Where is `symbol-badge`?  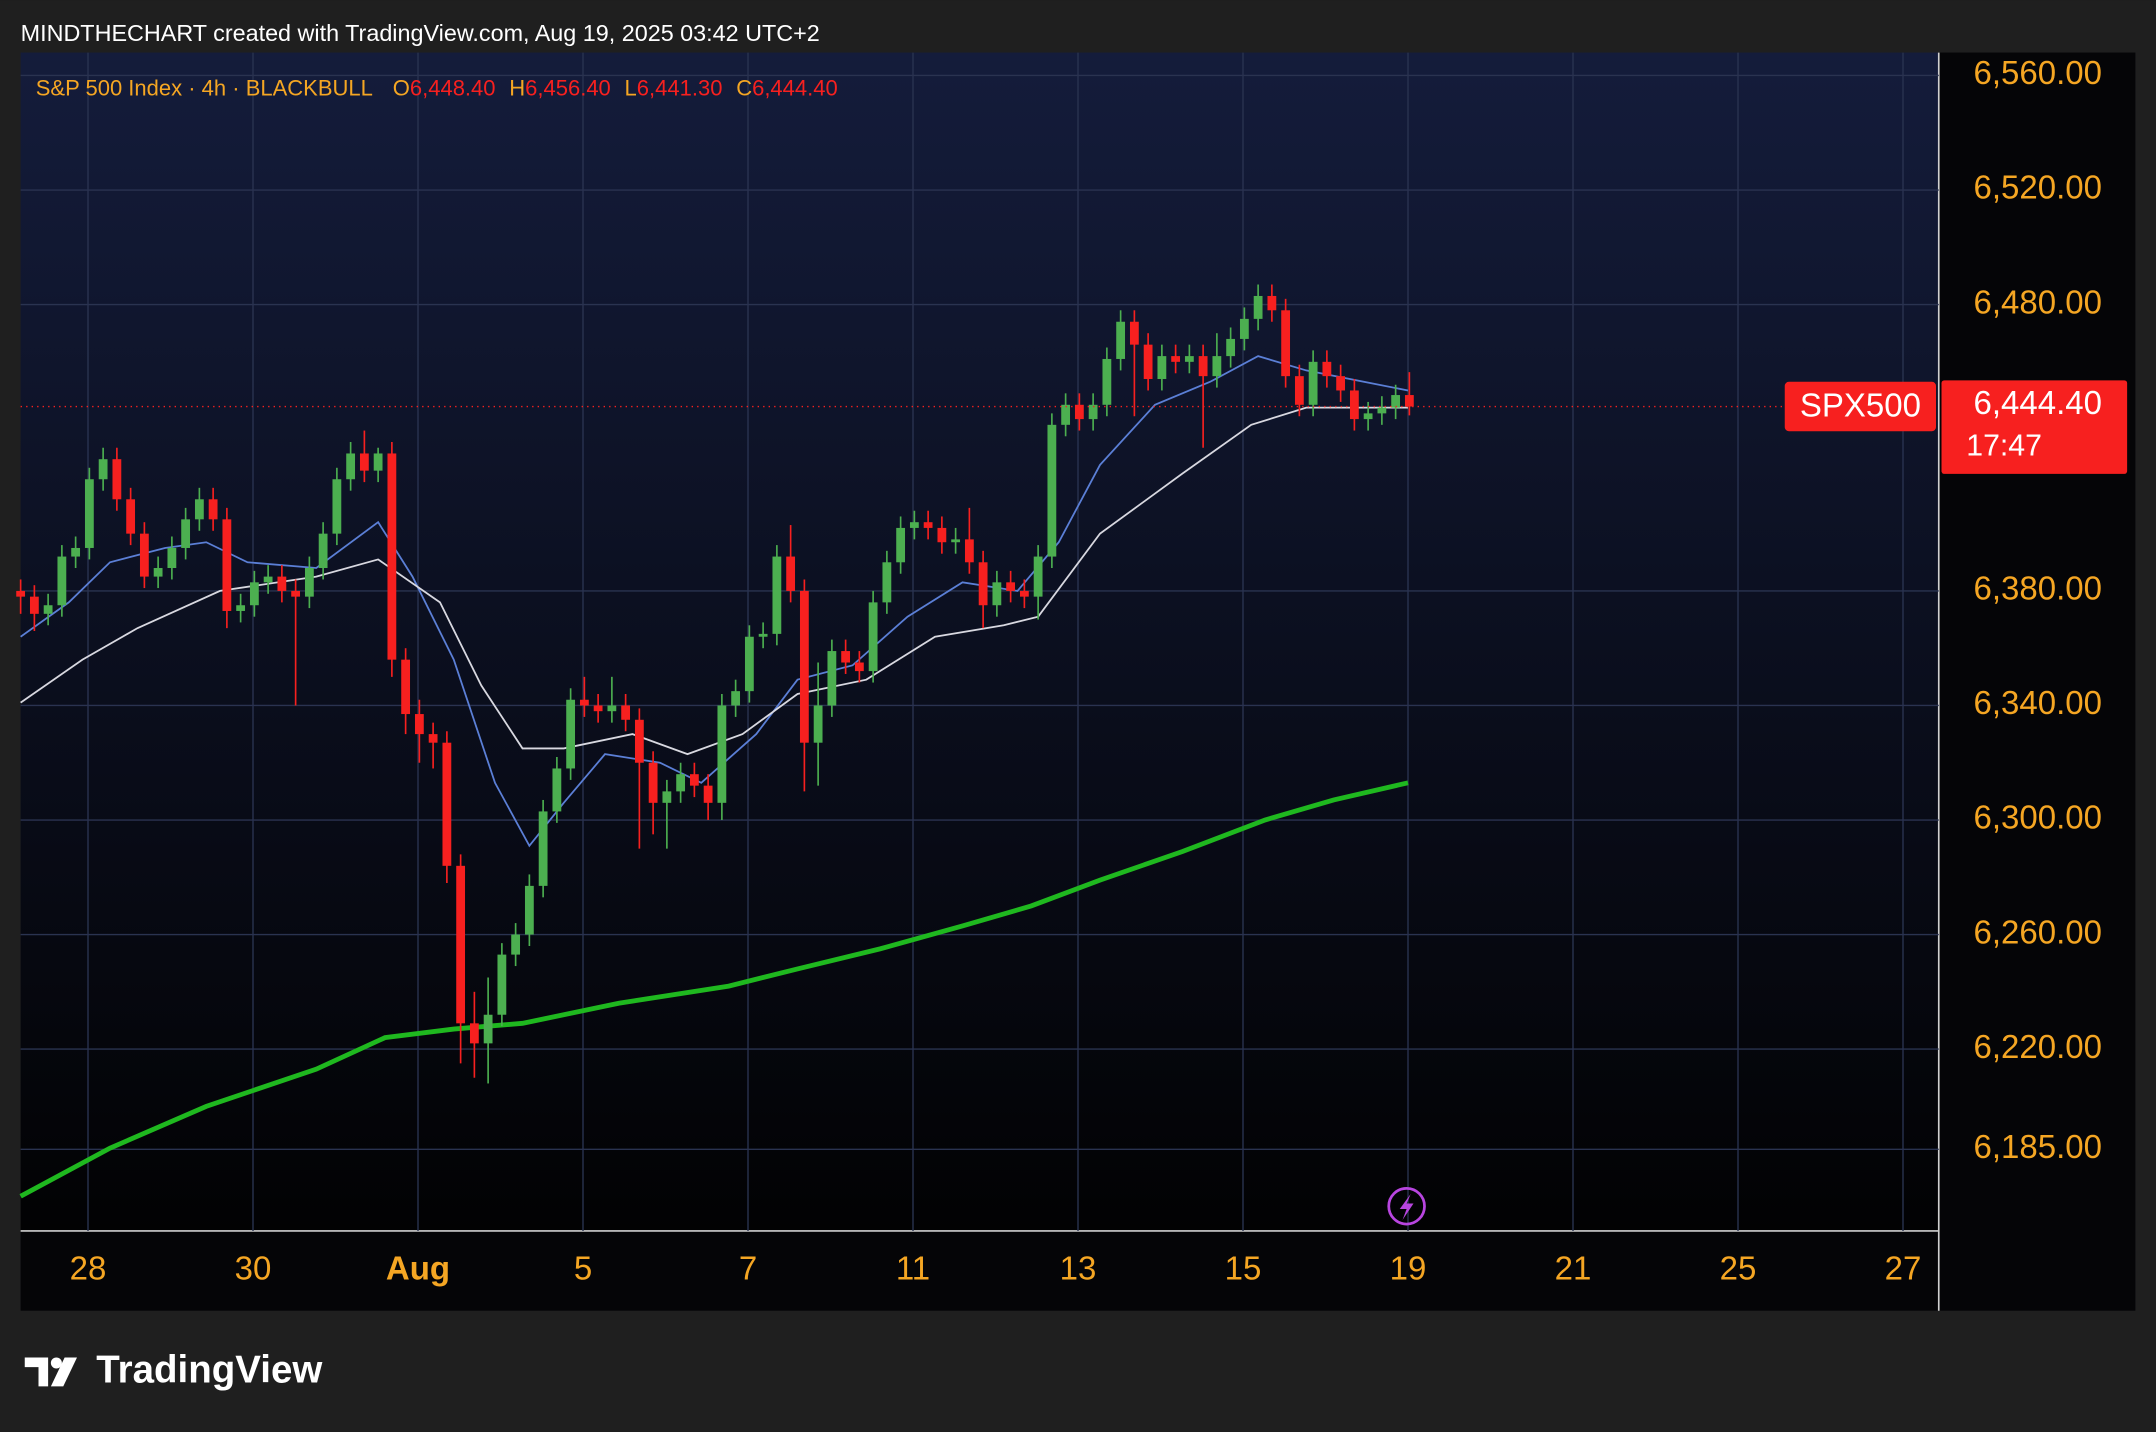 symbol-badge is located at coordinates (1860, 406).